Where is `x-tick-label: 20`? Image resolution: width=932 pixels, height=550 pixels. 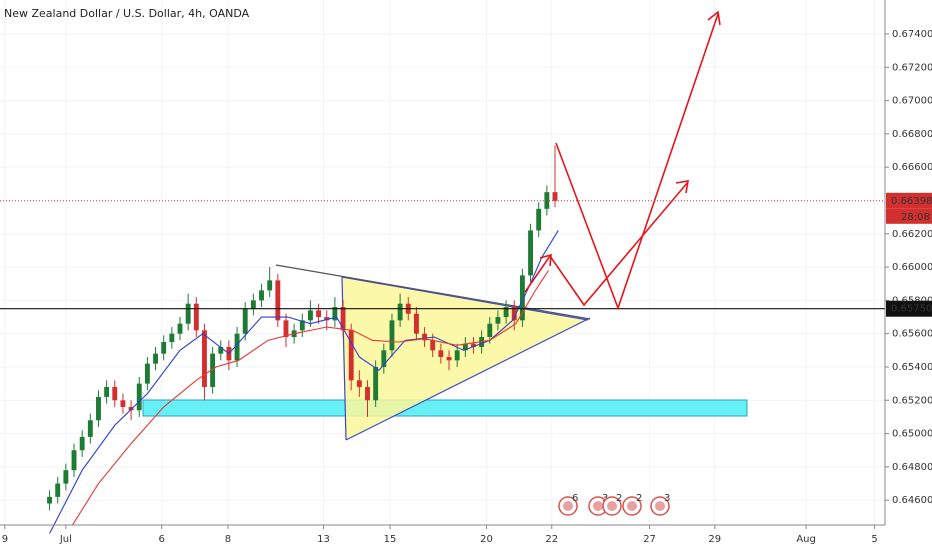 x-tick-label: 20 is located at coordinates (486, 539).